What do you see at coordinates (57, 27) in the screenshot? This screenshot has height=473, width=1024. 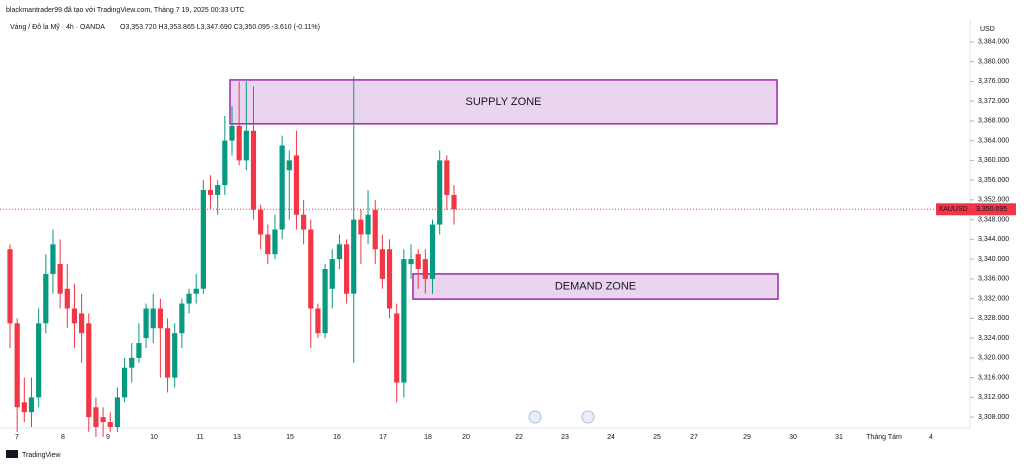 I see `symbol: Vàng / Đô la Mỹ · 4h · OANDA` at bounding box center [57, 27].